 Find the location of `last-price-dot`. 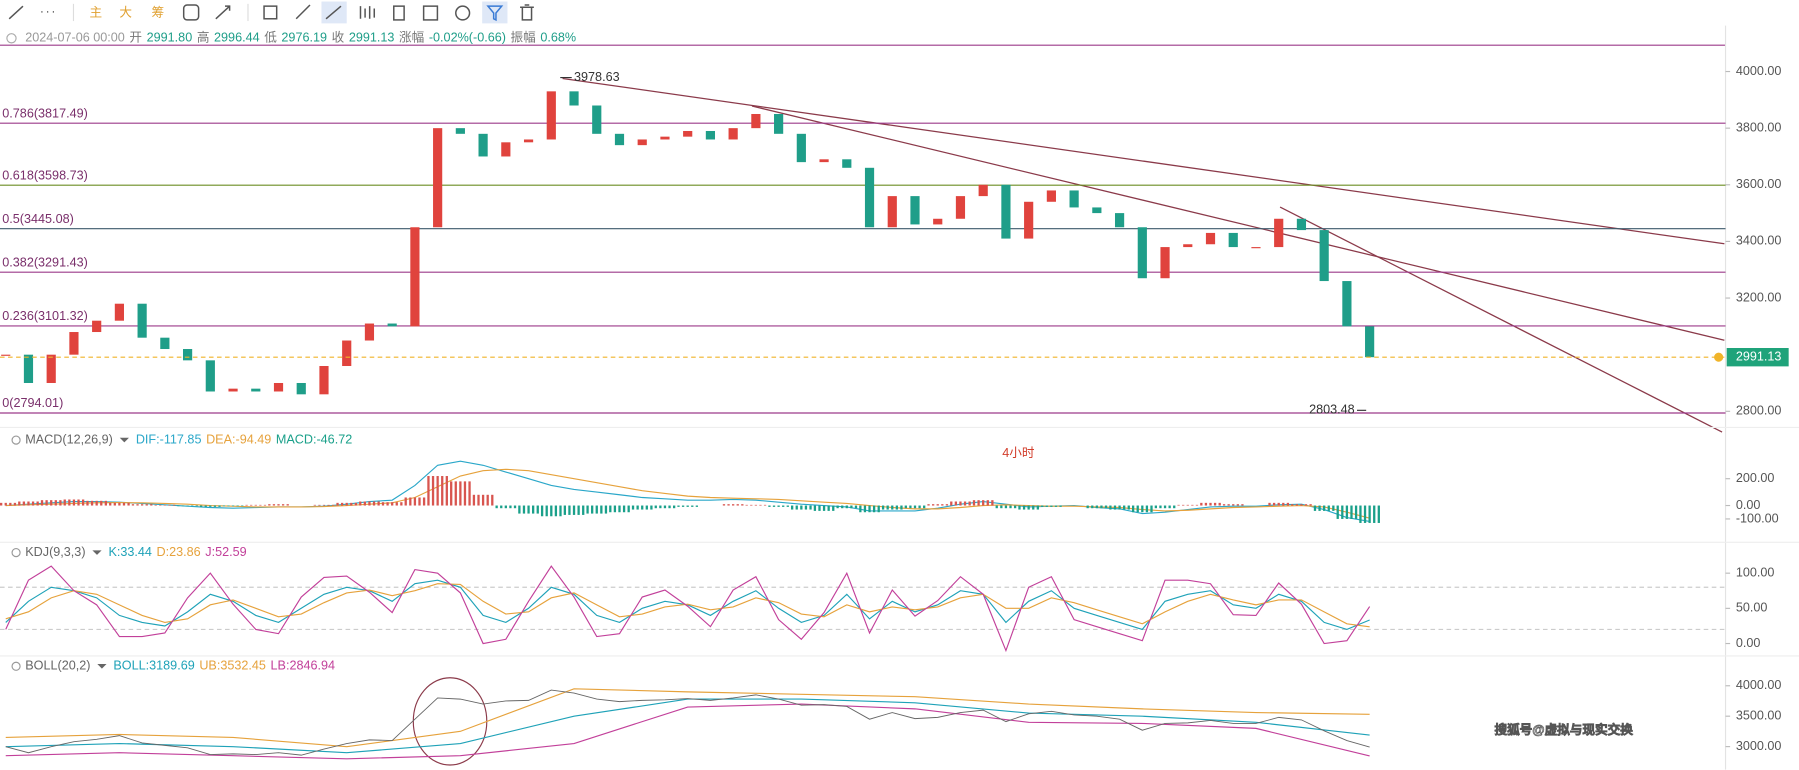

last-price-dot is located at coordinates (1719, 357).